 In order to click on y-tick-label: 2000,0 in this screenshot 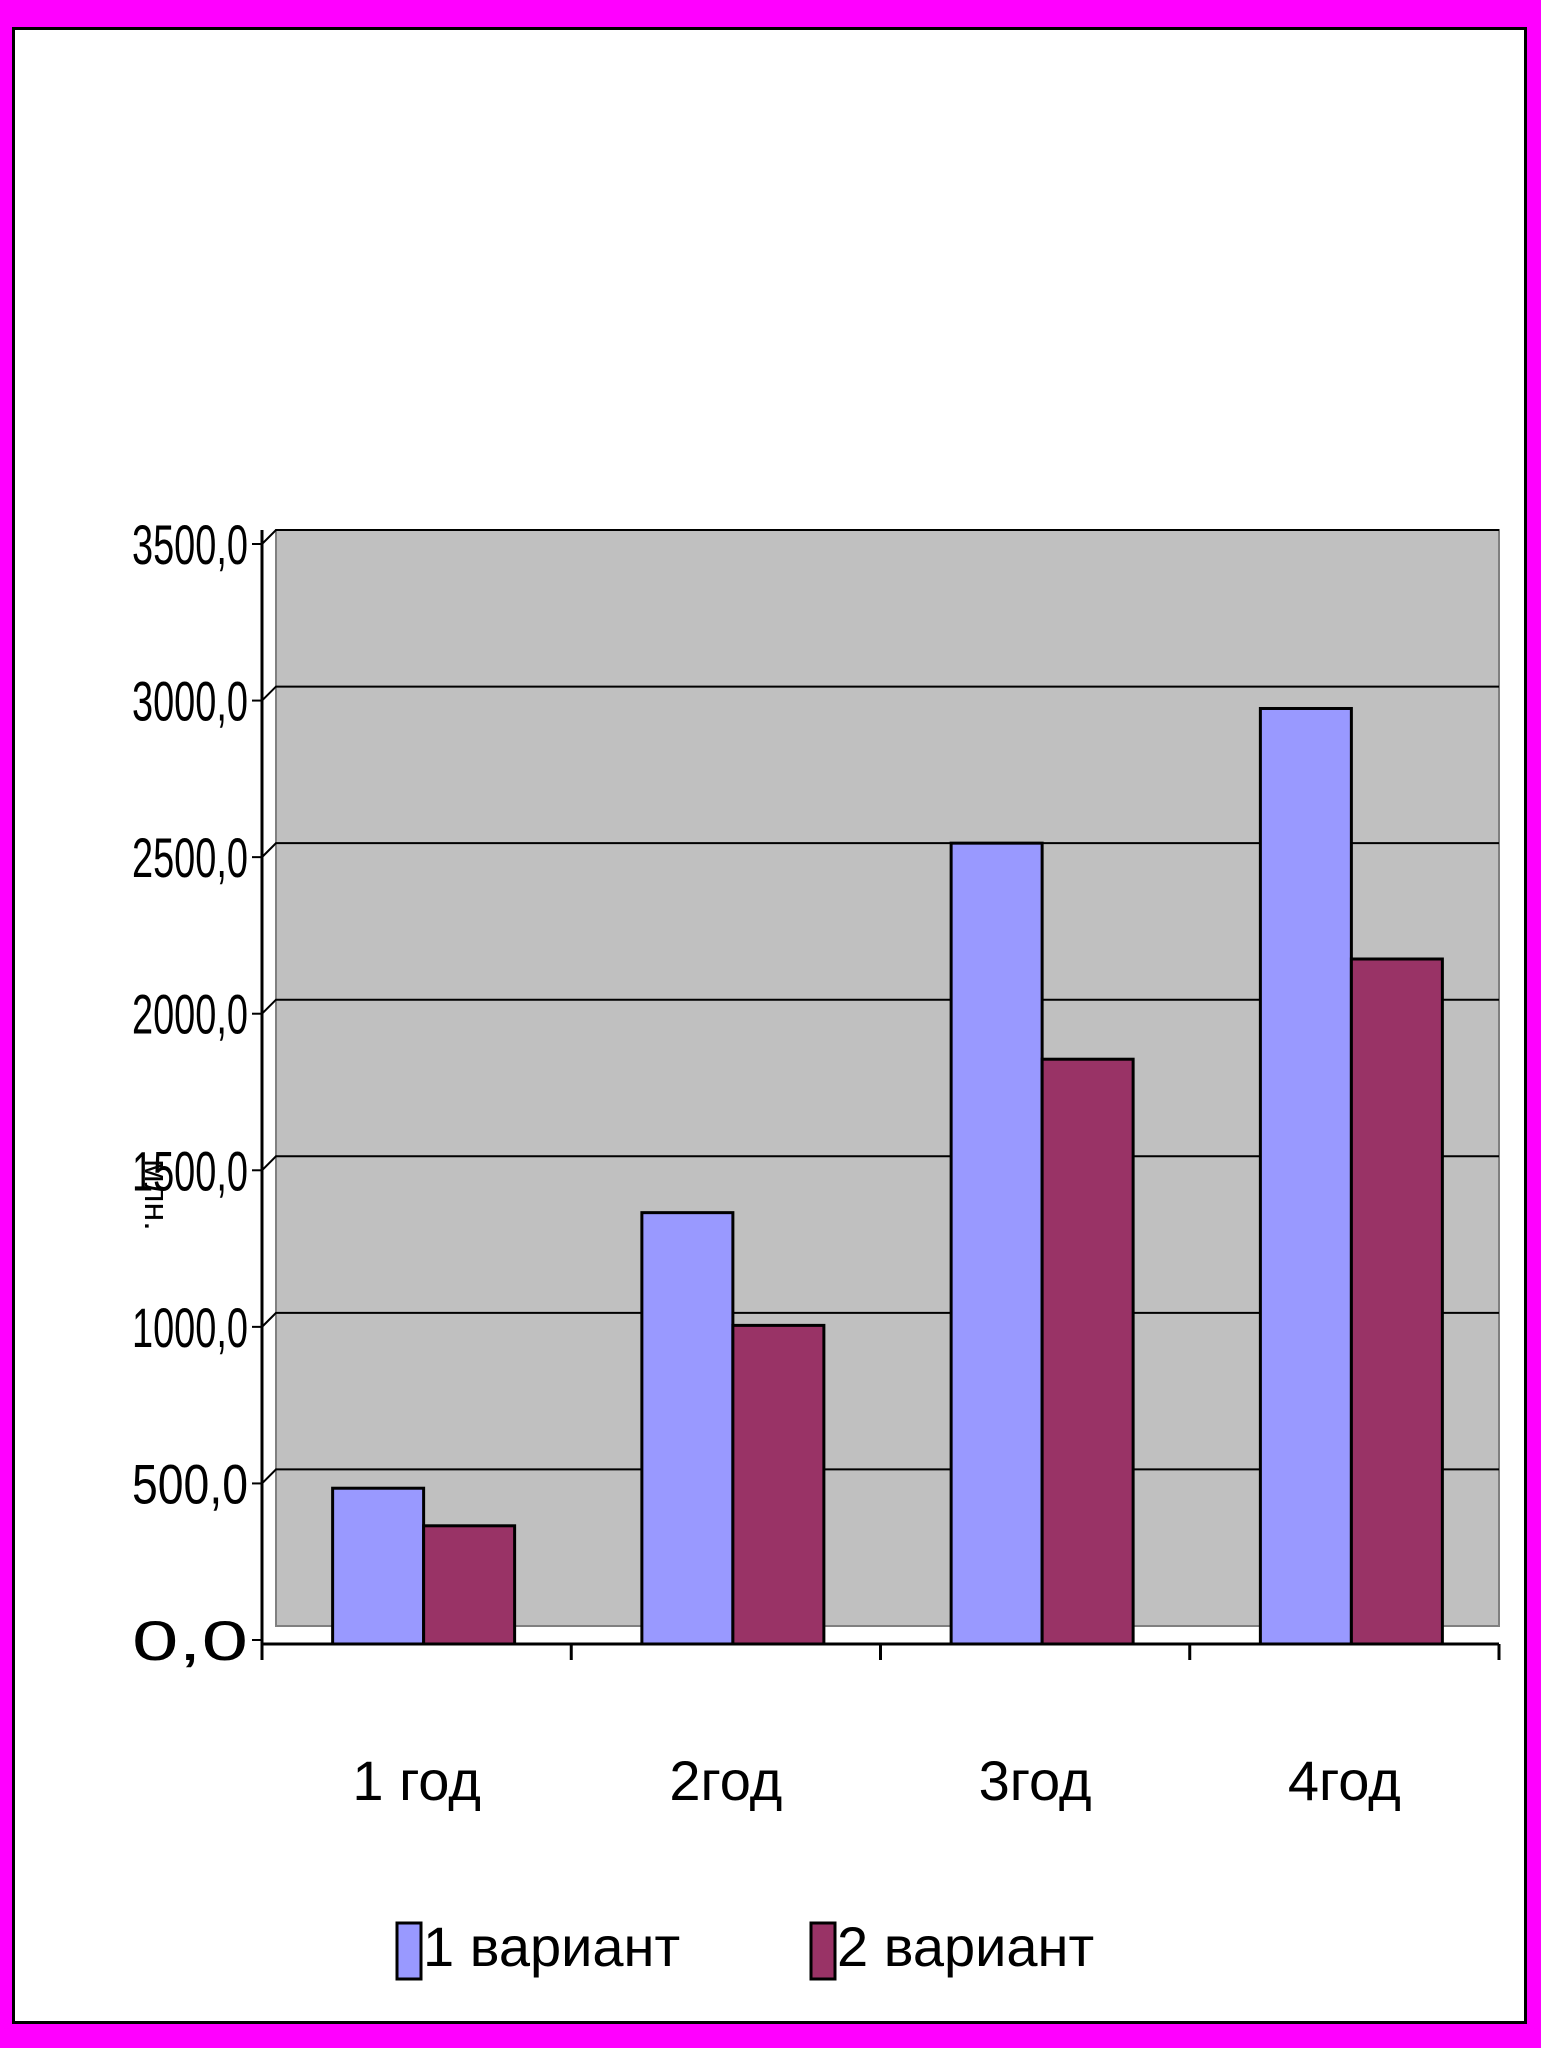, I will do `click(190, 1014)`.